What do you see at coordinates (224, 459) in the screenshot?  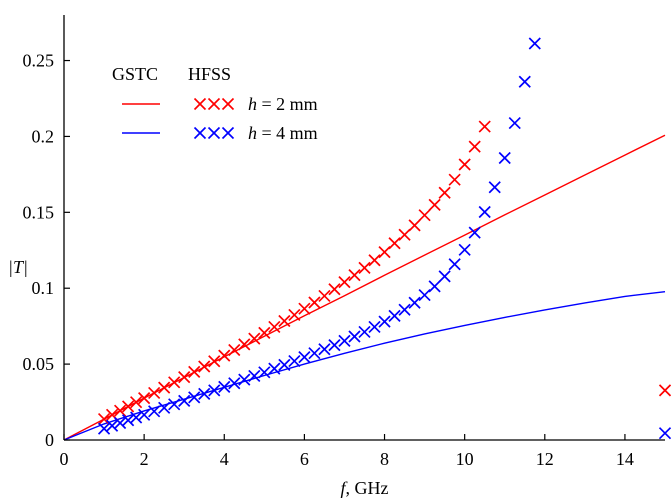 I see `x-tick-label: 4` at bounding box center [224, 459].